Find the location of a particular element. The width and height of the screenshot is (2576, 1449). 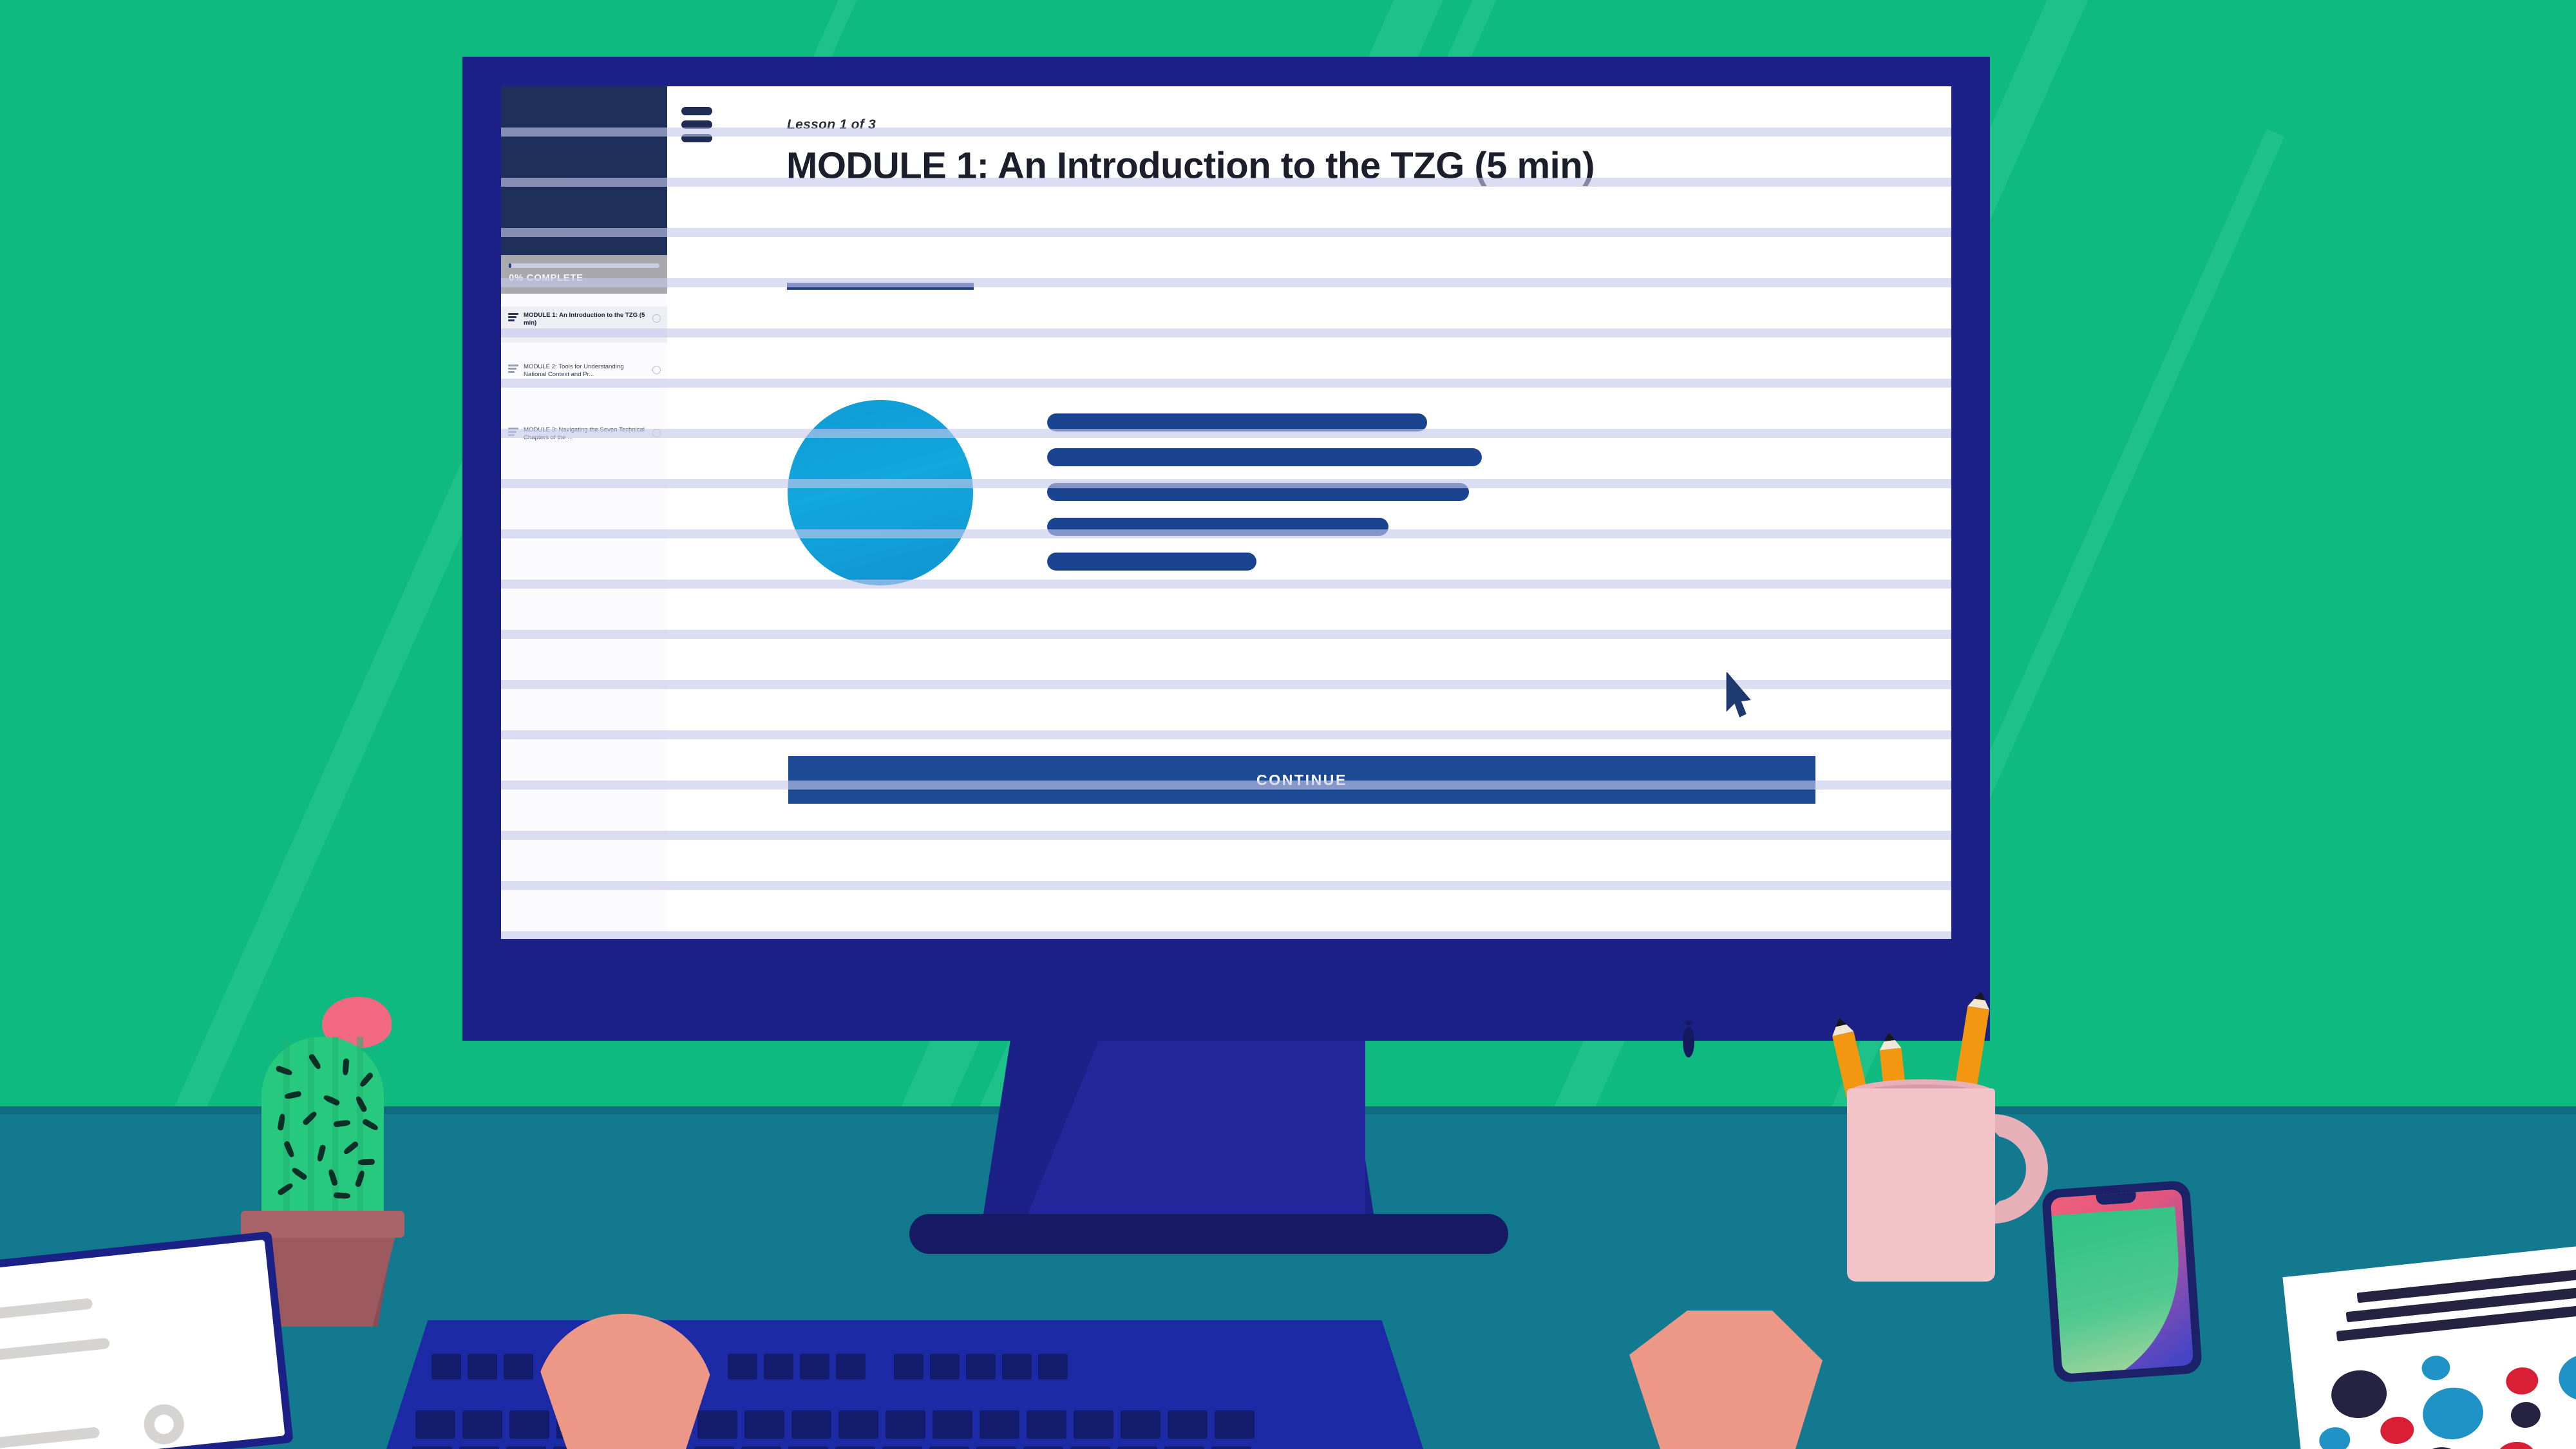

keyboard is located at coordinates (905, 1384).